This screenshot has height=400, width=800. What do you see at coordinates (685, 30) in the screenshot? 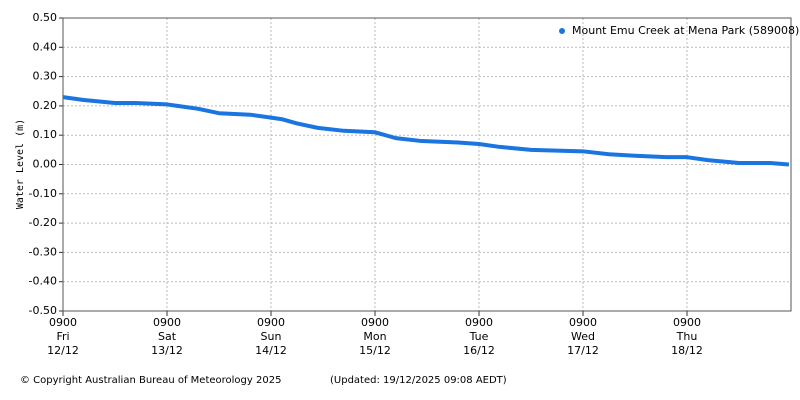
I see `legend-label: Mount Emu Creek at Mena Park (589008)` at bounding box center [685, 30].